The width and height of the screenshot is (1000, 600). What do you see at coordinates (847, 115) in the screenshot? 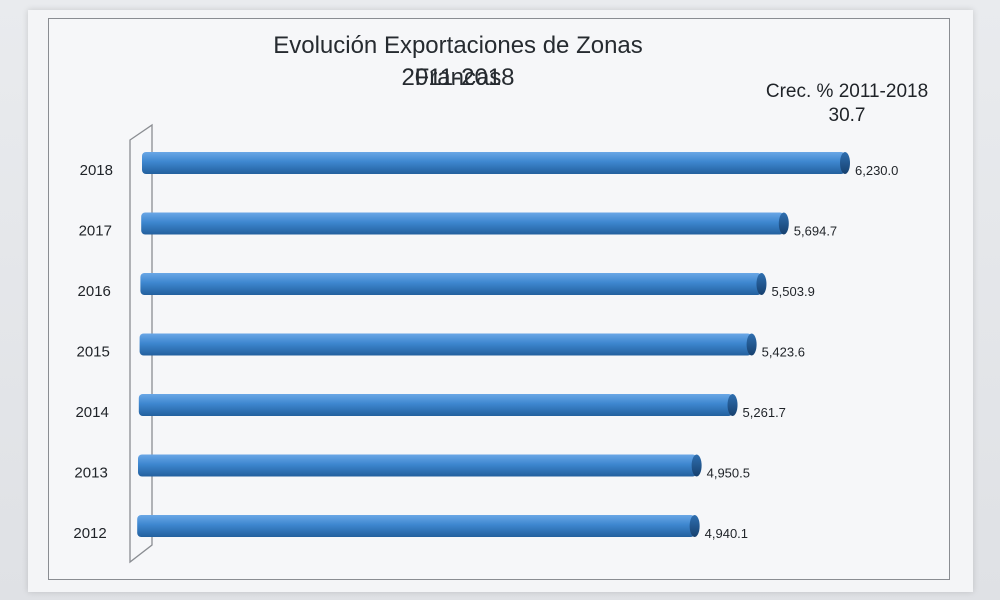
I see `growth-value: 30.7` at bounding box center [847, 115].